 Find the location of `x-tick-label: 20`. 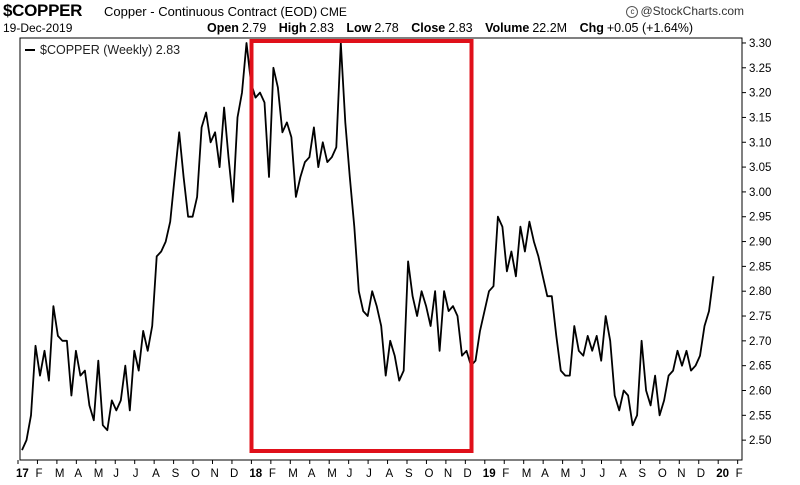

x-tick-label: 20 is located at coordinates (722, 474).